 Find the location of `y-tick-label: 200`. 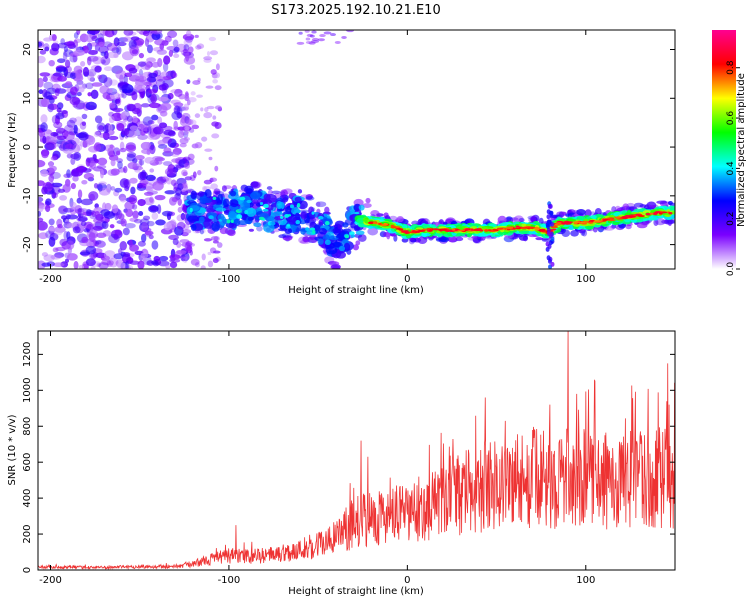

y-tick-label: 200 is located at coordinates (27, 534).